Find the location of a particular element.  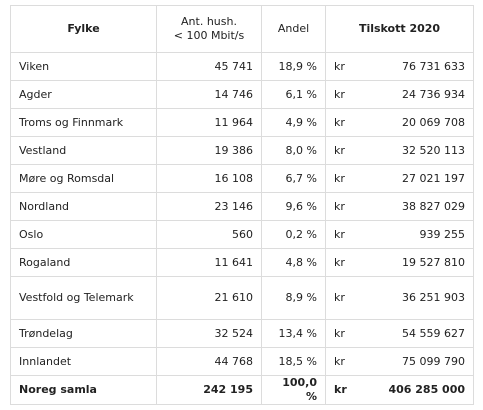

share-cell: 8,9 % is located at coordinates (293, 298).